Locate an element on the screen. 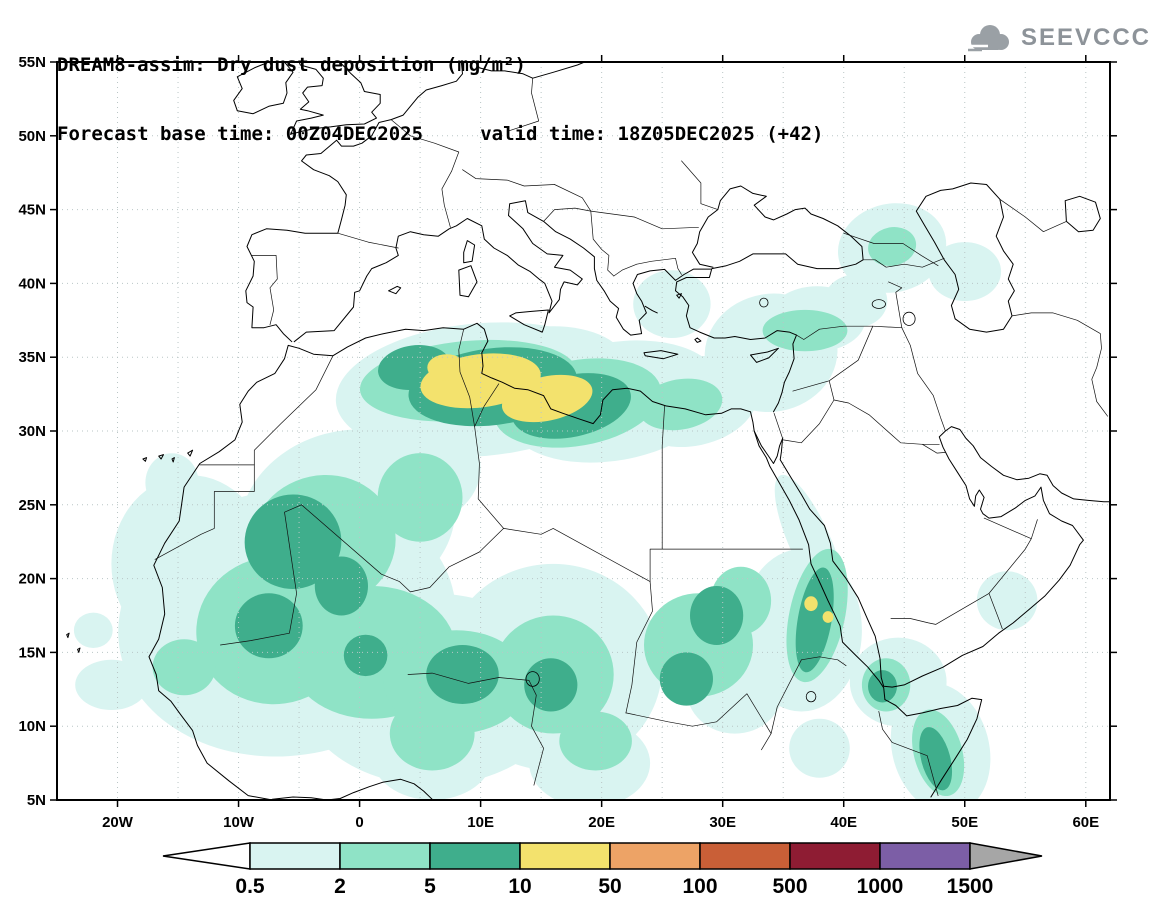 This screenshot has height=907, width=1165. lon-label: 0 is located at coordinates (359, 822).